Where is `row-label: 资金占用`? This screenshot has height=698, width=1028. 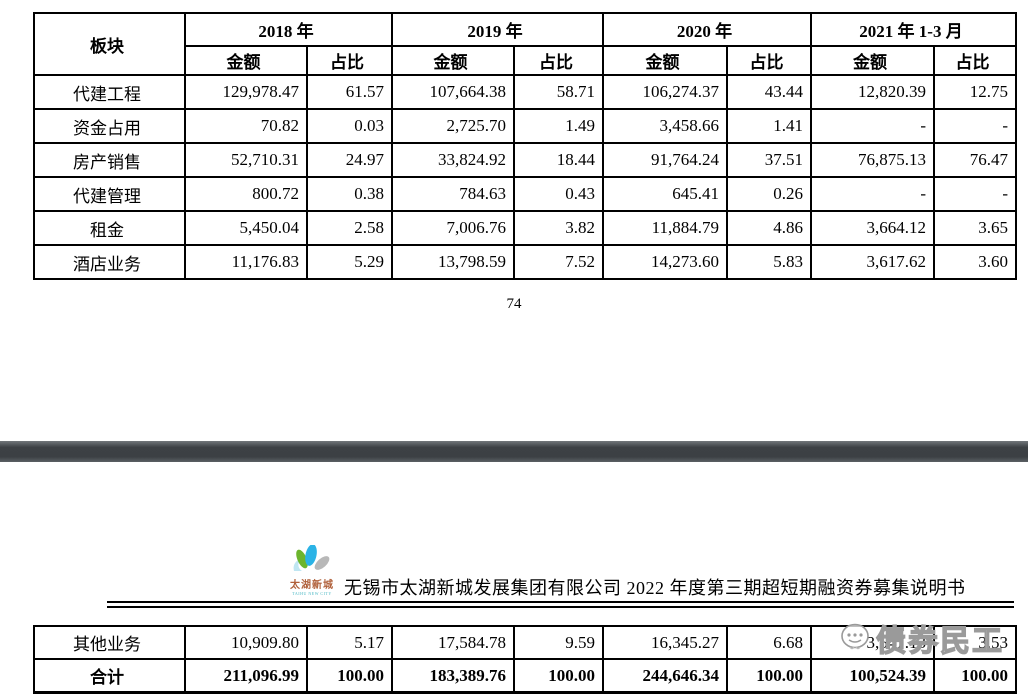
row-label: 资金占用 is located at coordinates (109, 126).